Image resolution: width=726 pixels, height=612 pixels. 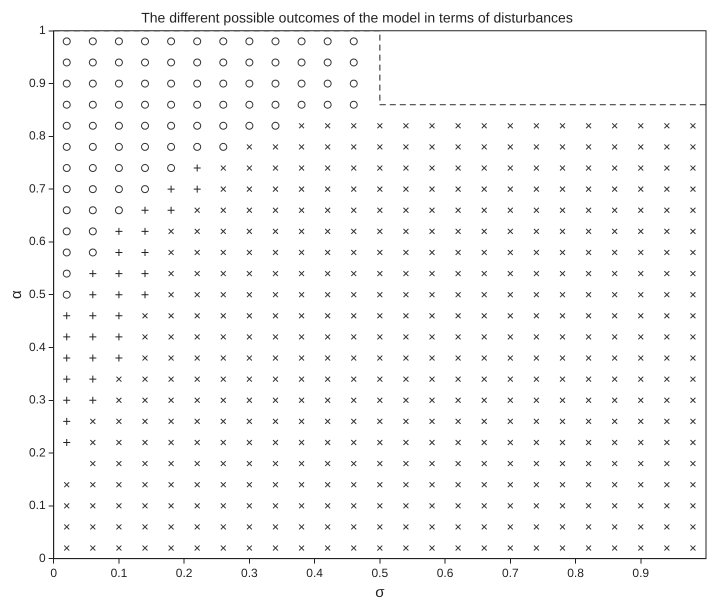 I want to click on x-tick-label: 0.2, so click(x=184, y=573).